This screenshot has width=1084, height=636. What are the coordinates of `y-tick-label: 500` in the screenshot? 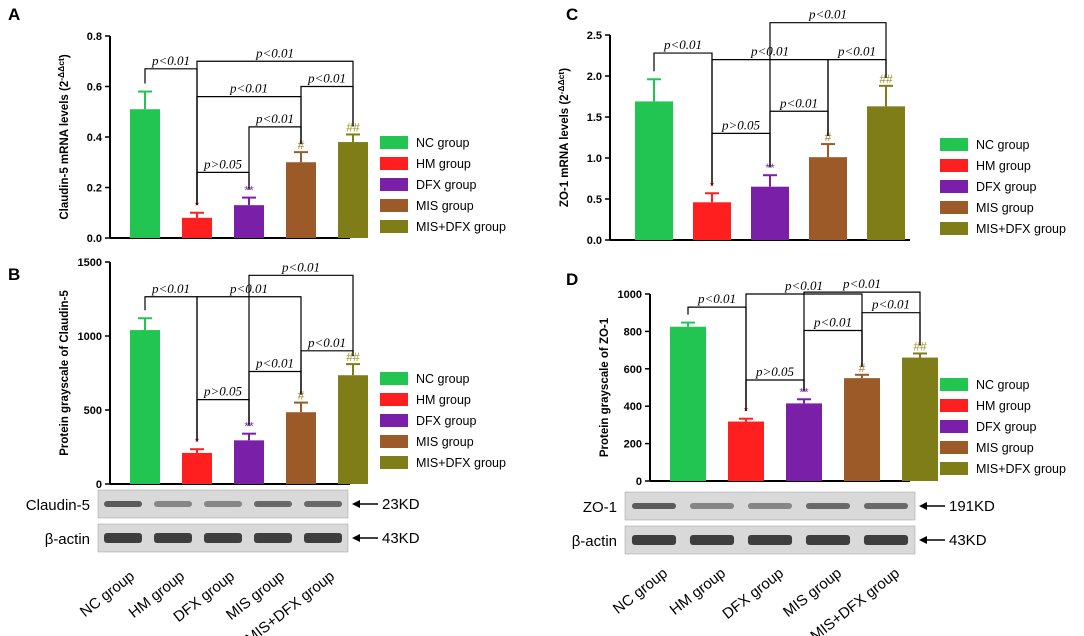 It's located at (93, 411).